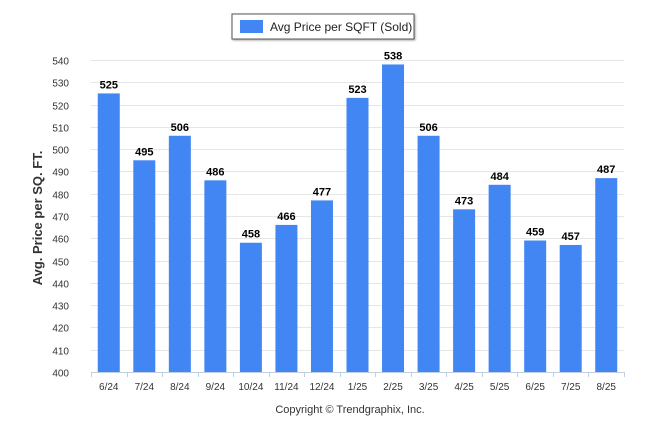 The image size is (646, 434). I want to click on y-tick-label: 510, so click(60, 129).